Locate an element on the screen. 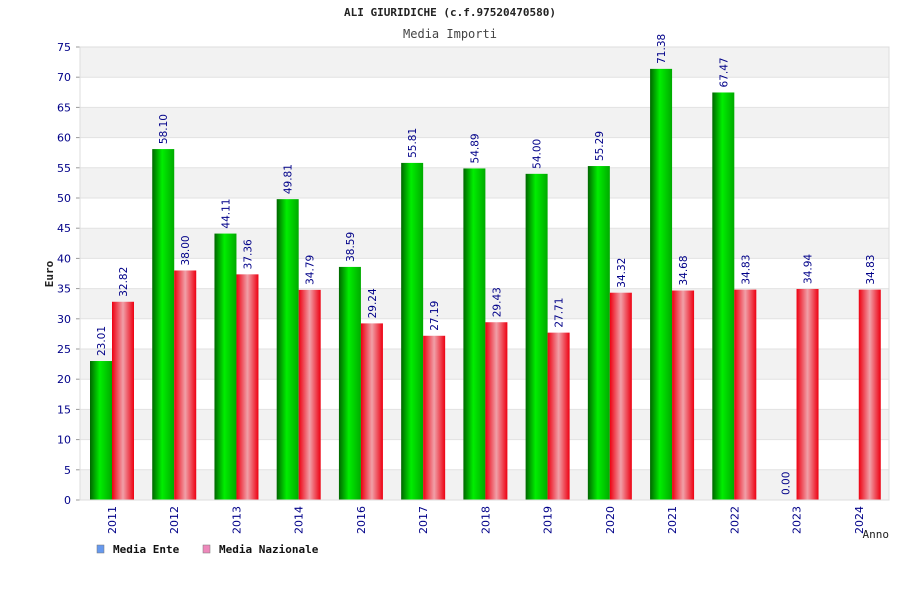 This screenshot has width=900, height=600. bar-label-media-nazionale: 27.19 is located at coordinates (435, 316).